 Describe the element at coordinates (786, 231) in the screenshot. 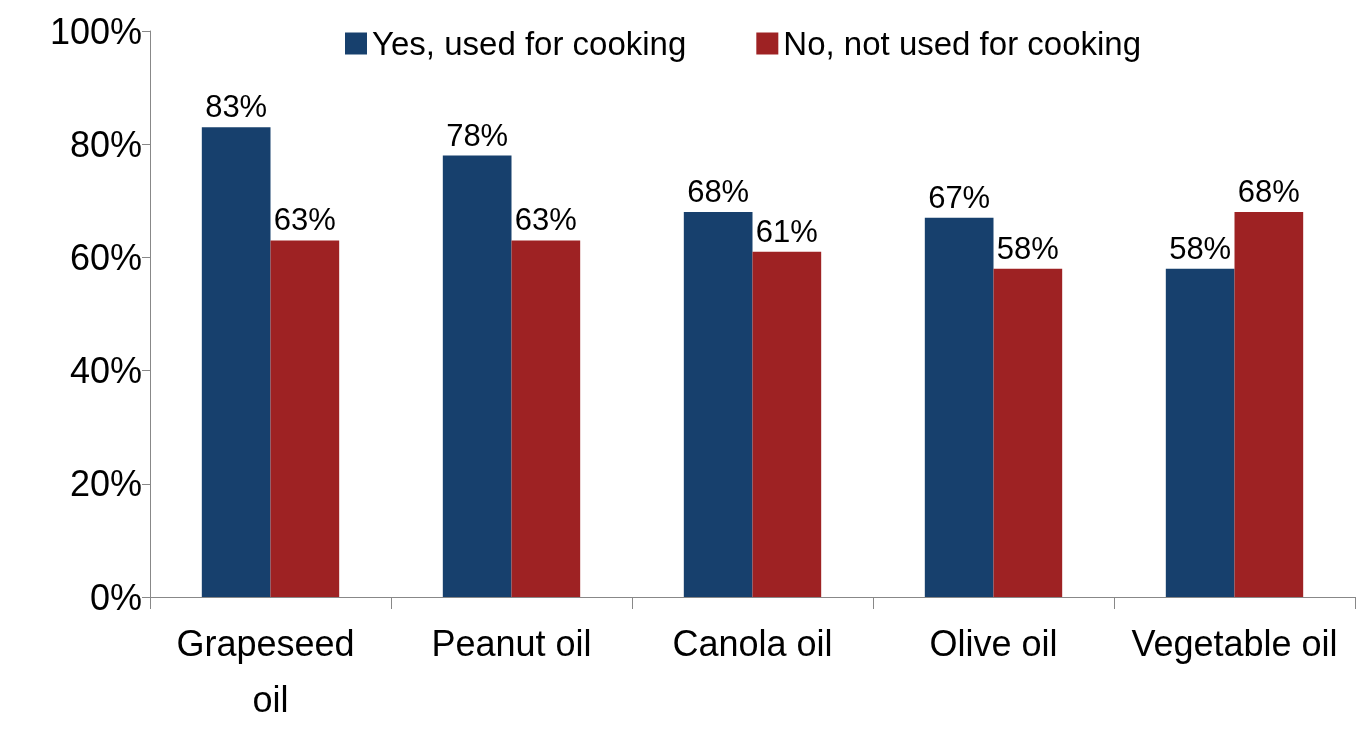

I see `data-label: 61%` at that location.